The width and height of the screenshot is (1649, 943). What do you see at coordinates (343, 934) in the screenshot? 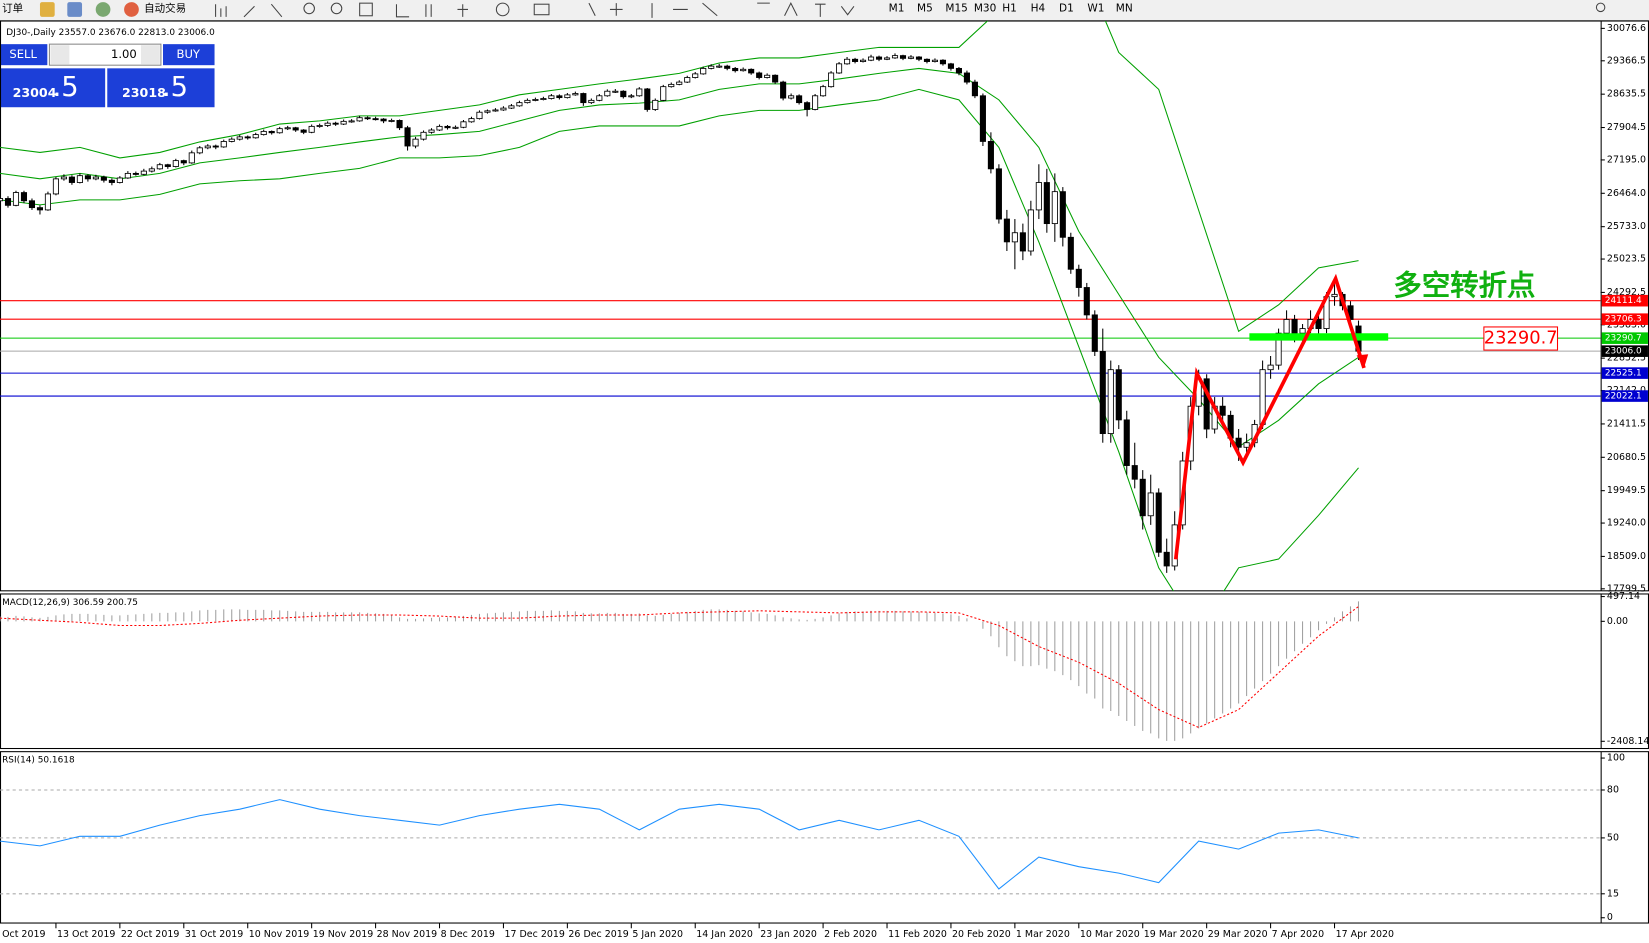
I see `x-tick-label: 19 Nov 2019` at bounding box center [343, 934].